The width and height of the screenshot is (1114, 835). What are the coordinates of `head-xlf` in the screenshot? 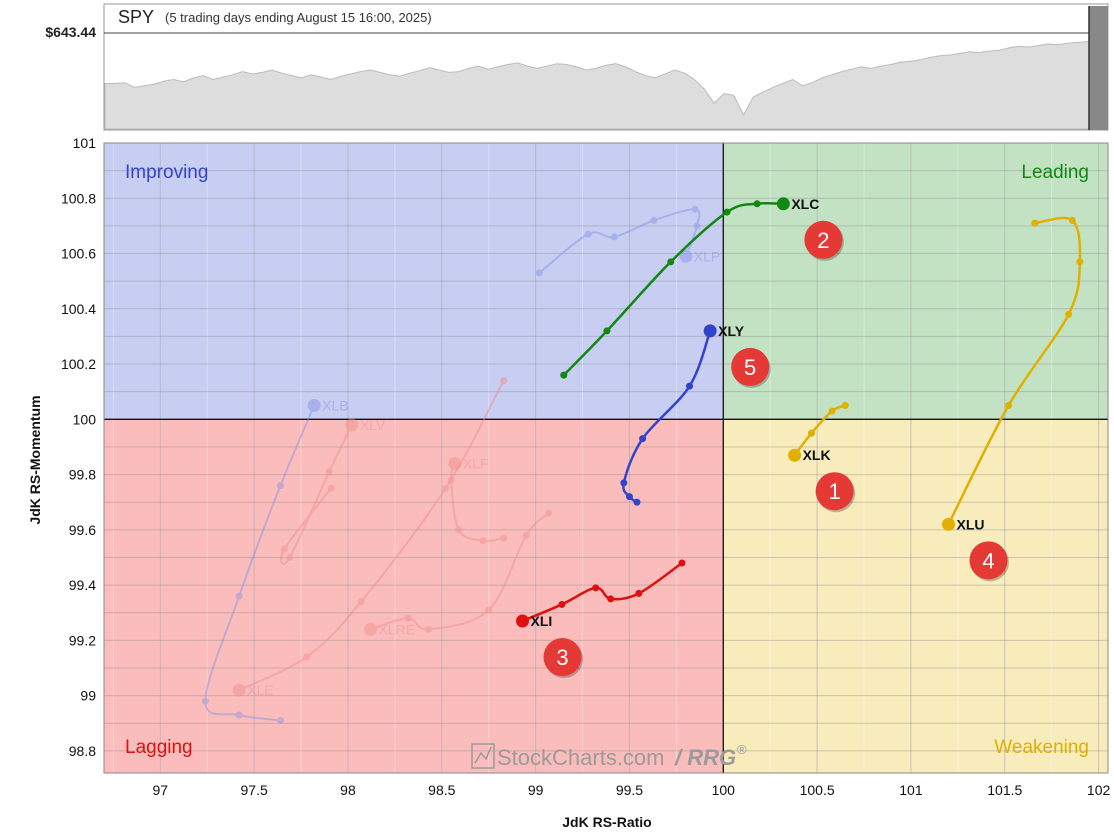 It's located at (455, 464).